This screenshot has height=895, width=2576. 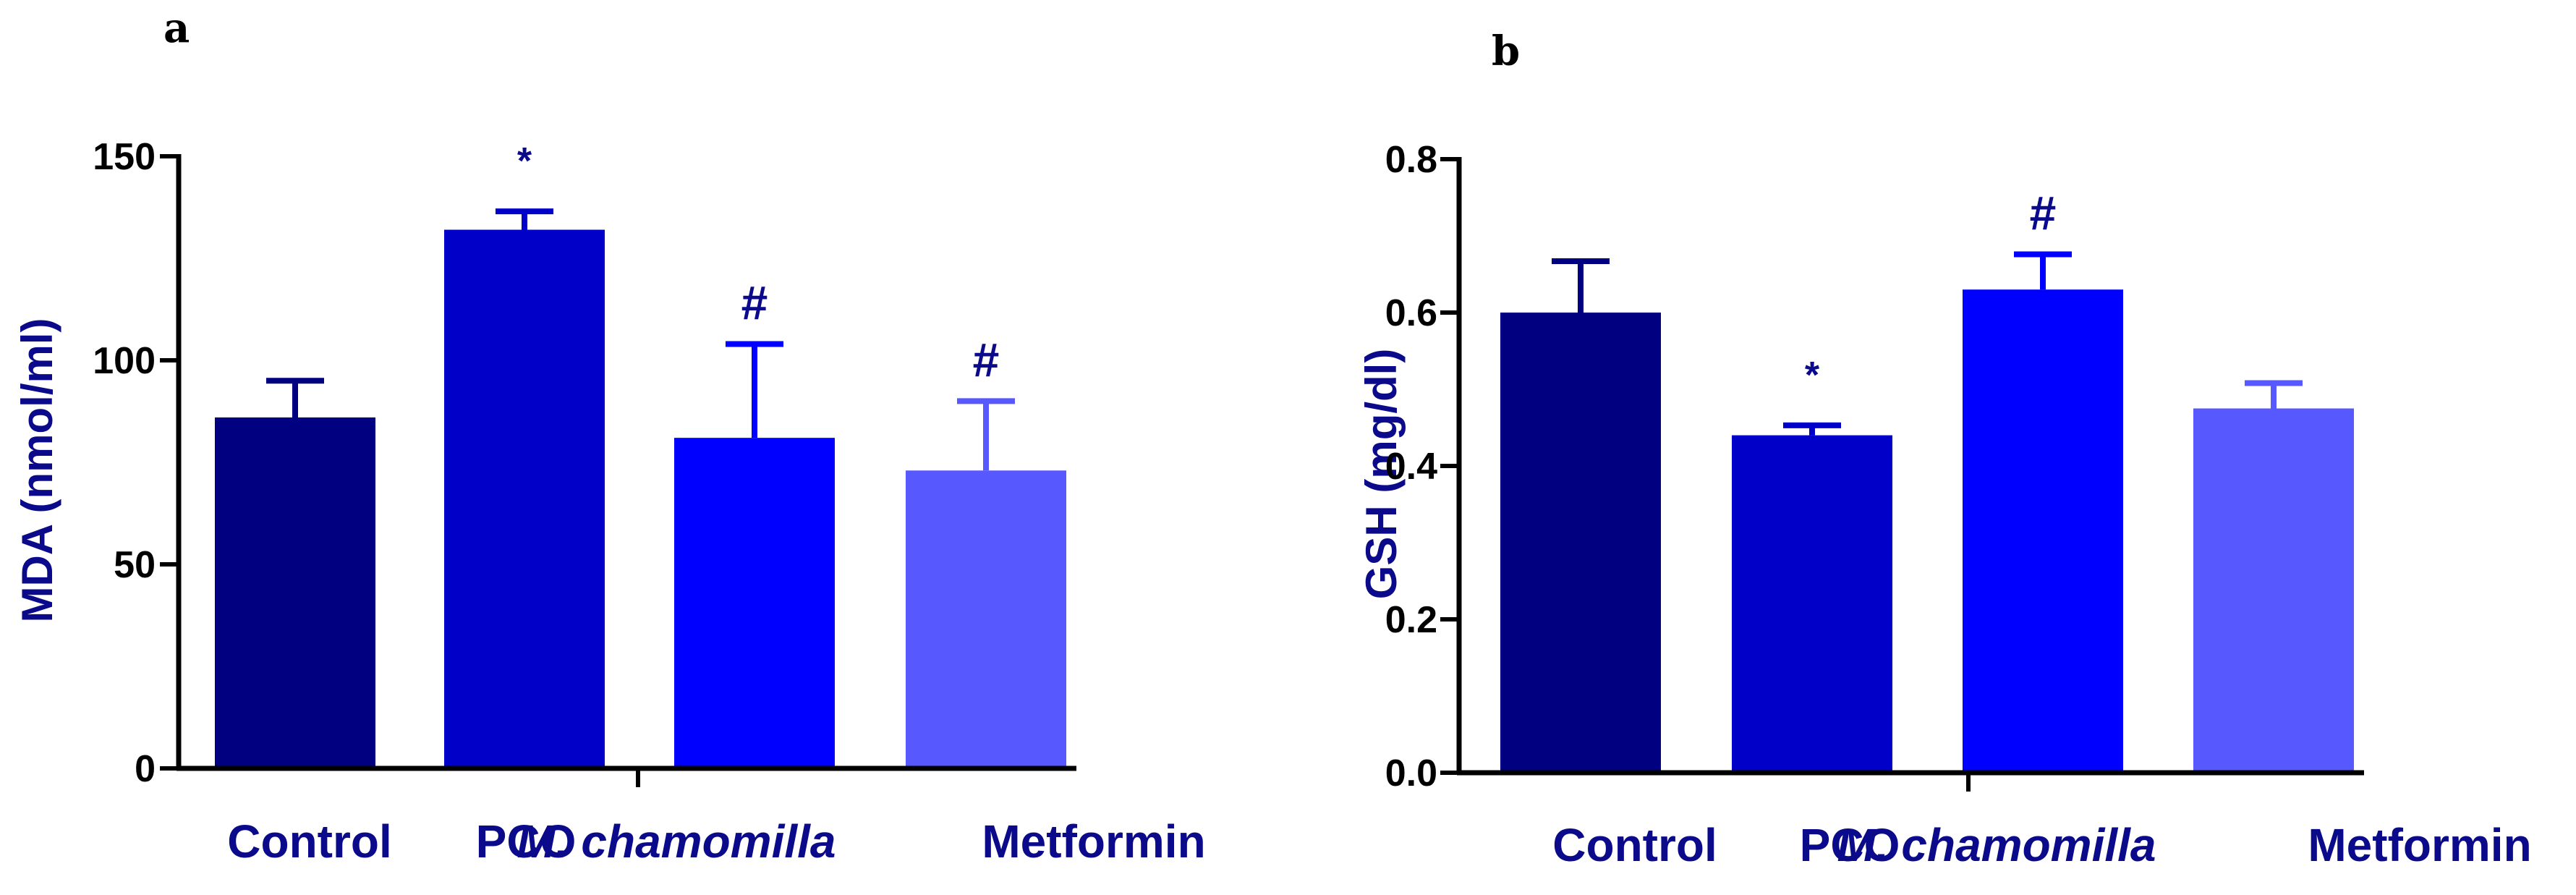 I want to click on x-category-label-b-2: PCO, so click(x=1850, y=845).